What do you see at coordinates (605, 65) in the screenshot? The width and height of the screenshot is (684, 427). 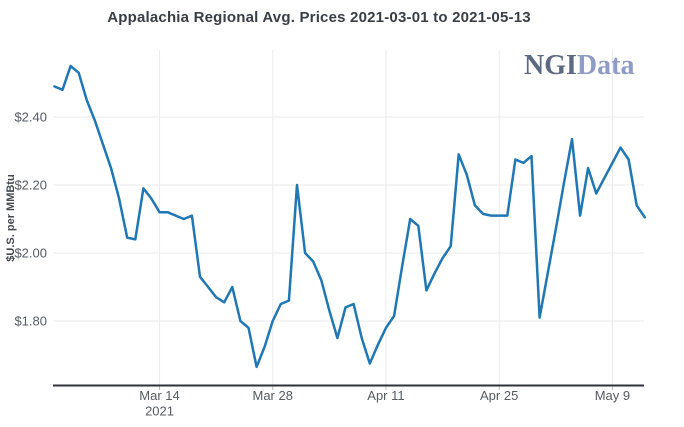 I see `logo-data: Data` at bounding box center [605, 65].